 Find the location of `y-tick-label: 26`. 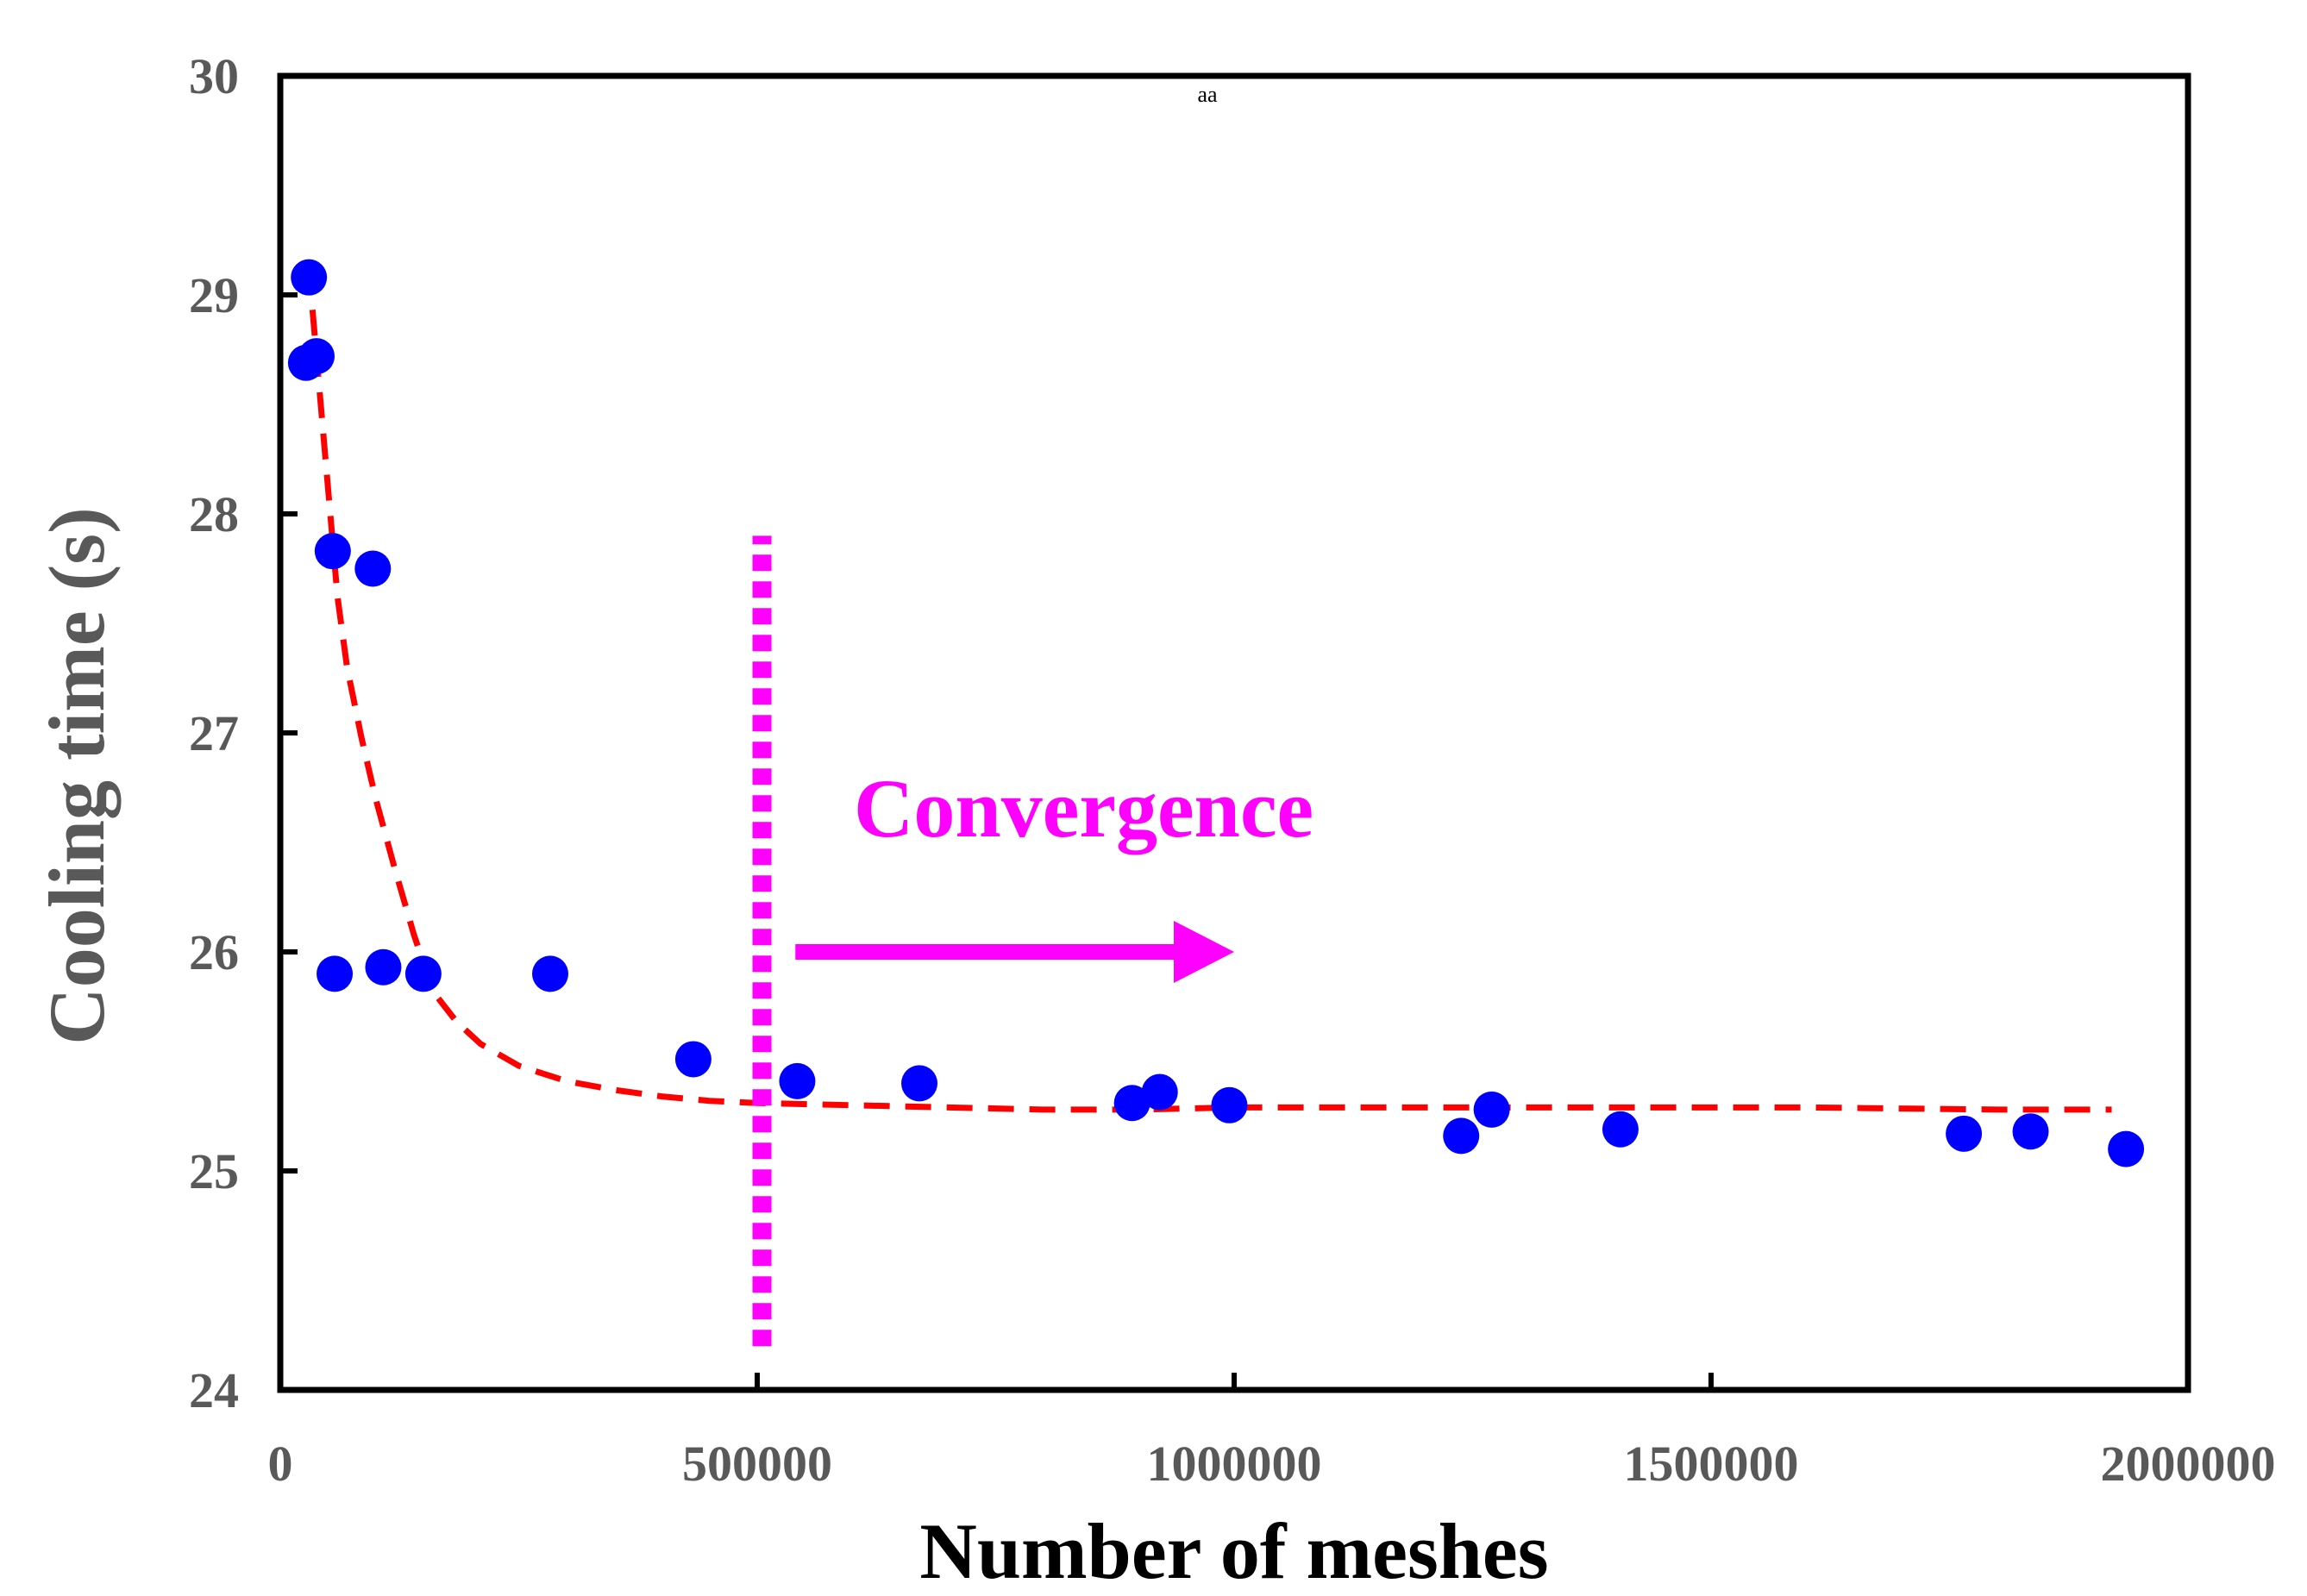

y-tick-label: 26 is located at coordinates (214, 952).